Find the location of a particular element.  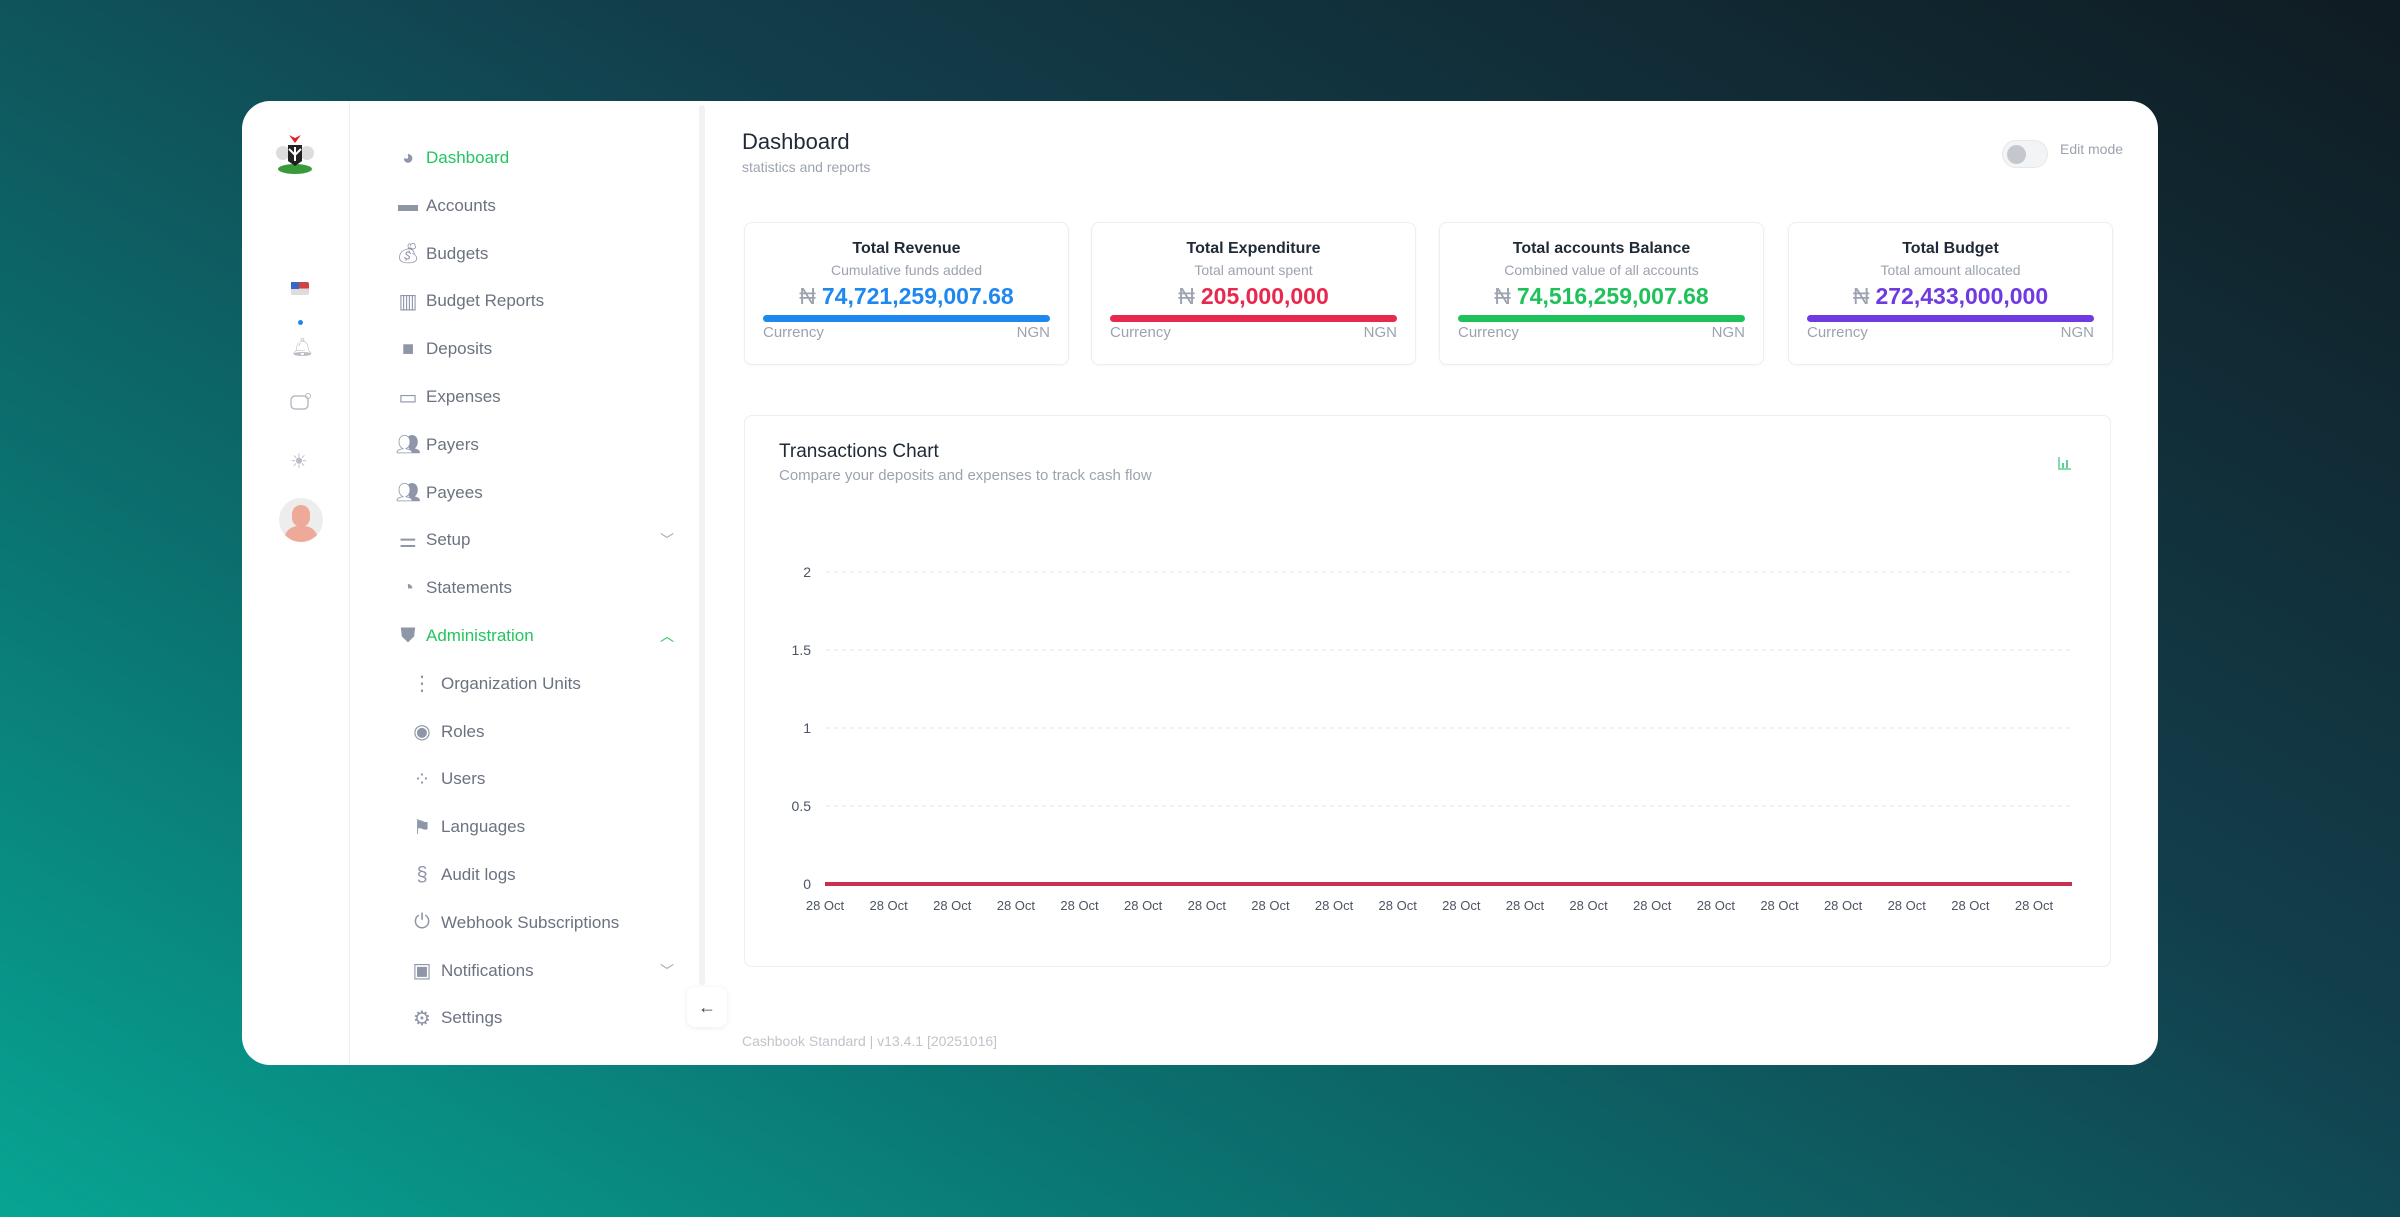

notification-icon: ▣ is located at coordinates (422, 971).